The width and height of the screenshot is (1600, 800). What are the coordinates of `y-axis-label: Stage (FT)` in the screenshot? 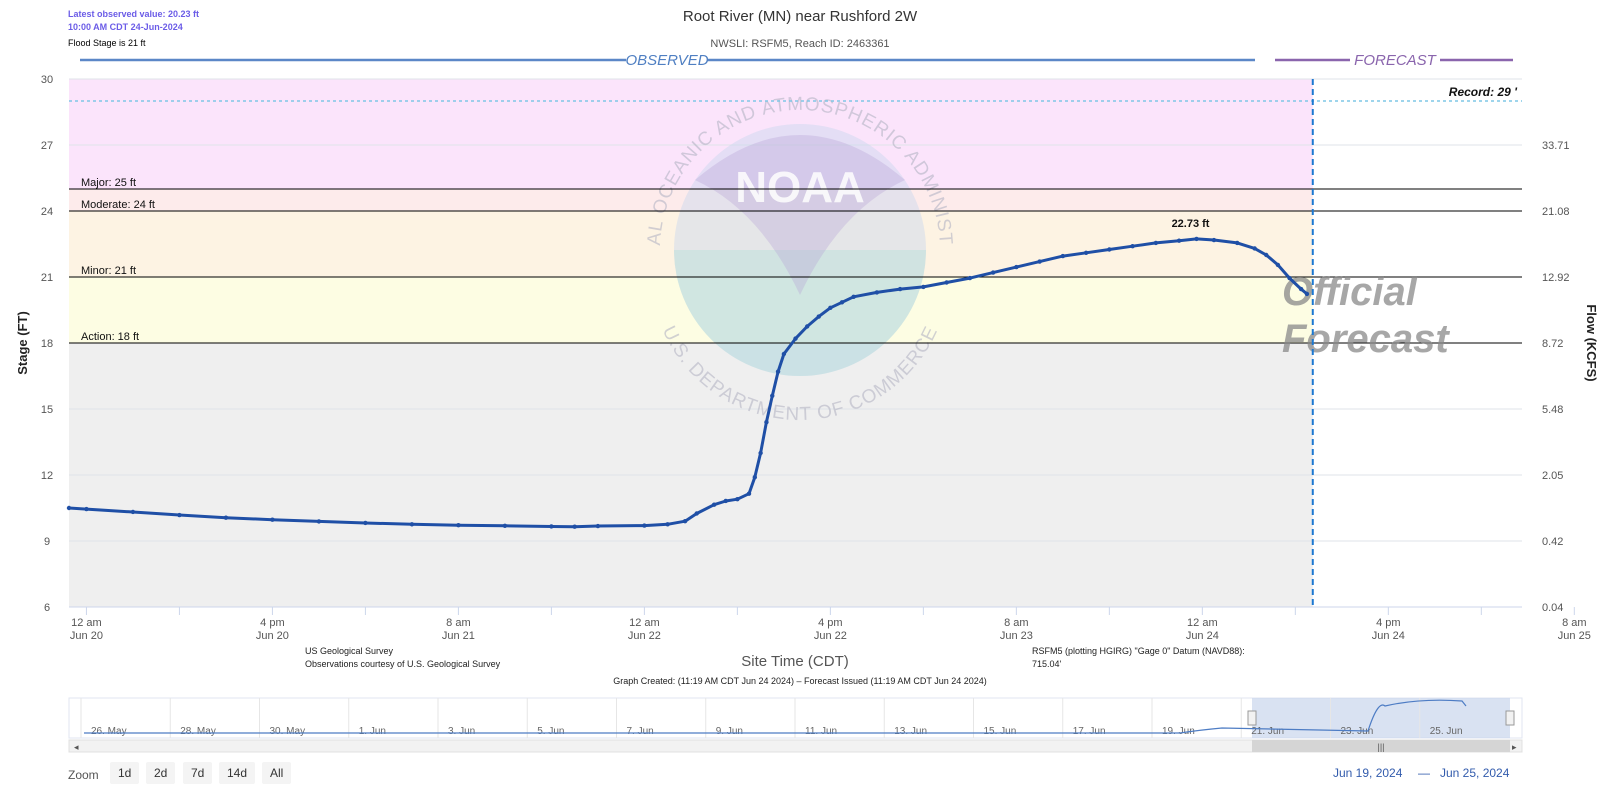 It's located at (22, 343).